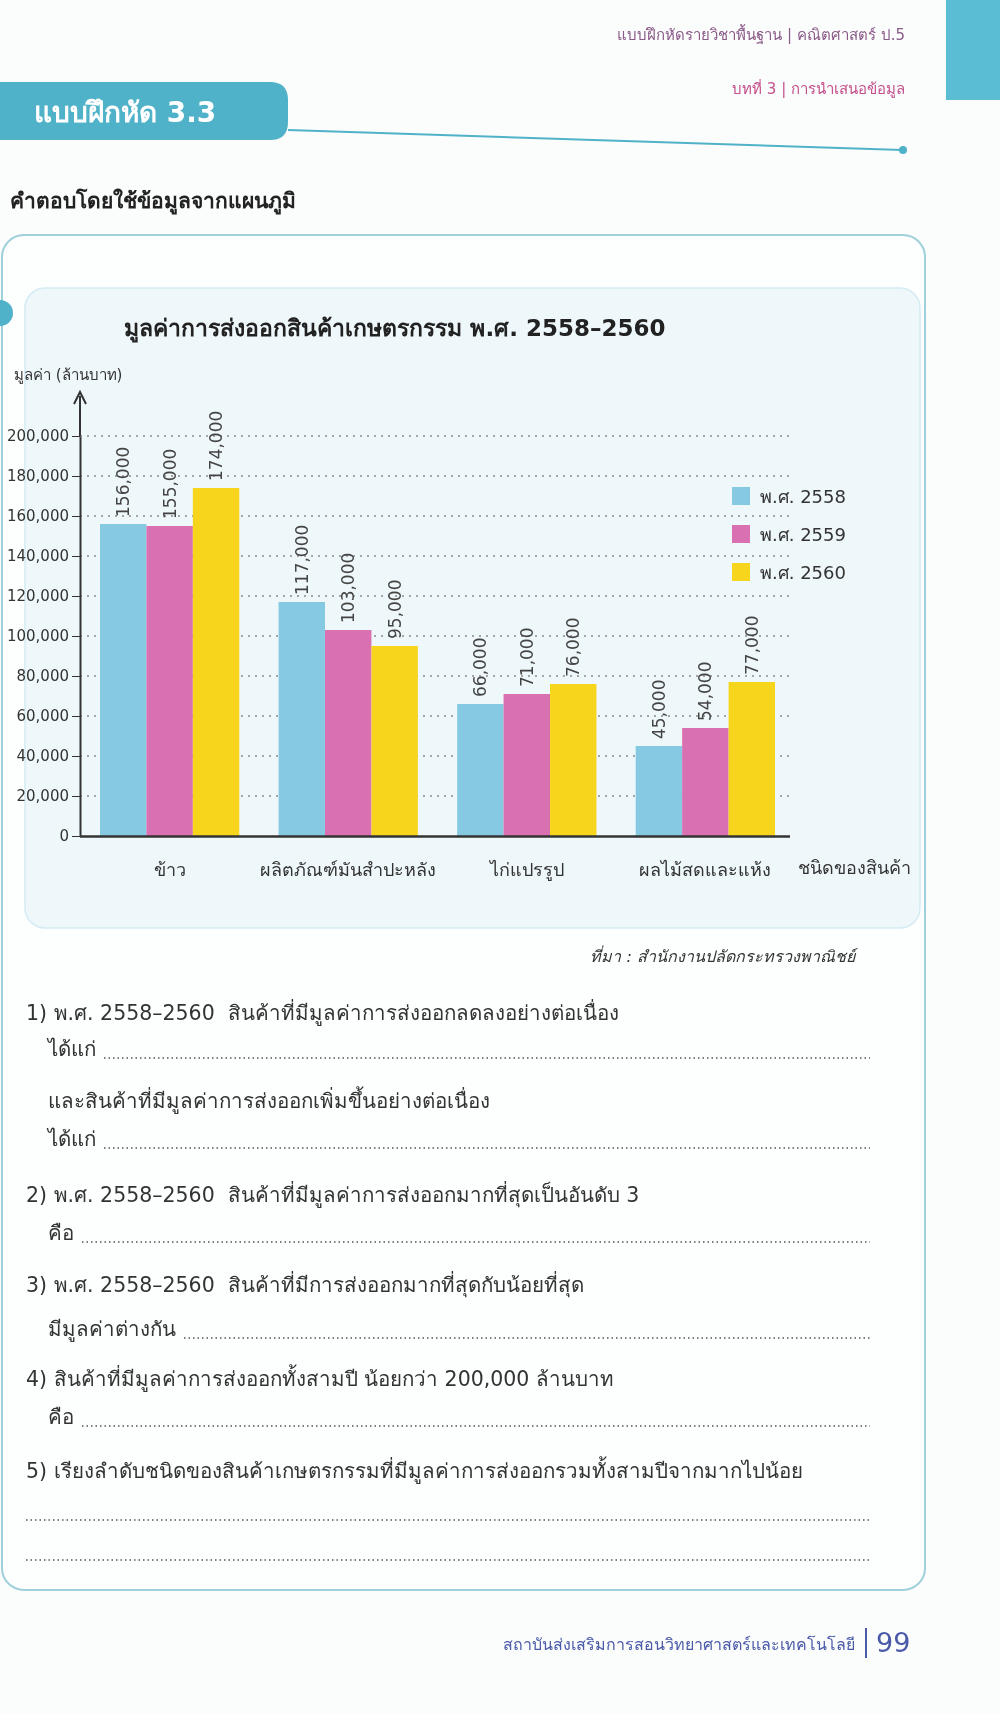 Image resolution: width=1000 pixels, height=1714 pixels. I want to click on data-label: 76,000, so click(573, 647).